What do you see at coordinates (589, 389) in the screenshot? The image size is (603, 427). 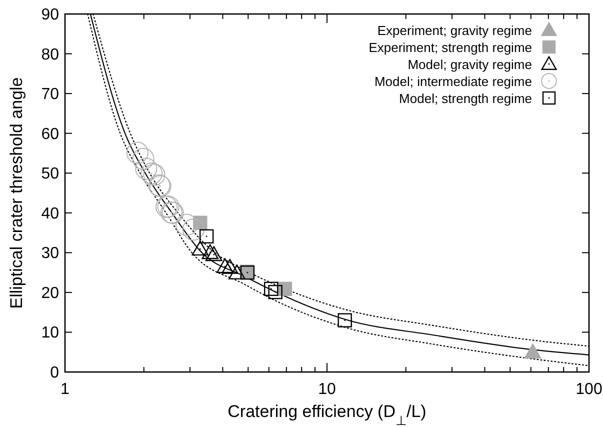 I see `x-tick-label: 100` at bounding box center [589, 389].